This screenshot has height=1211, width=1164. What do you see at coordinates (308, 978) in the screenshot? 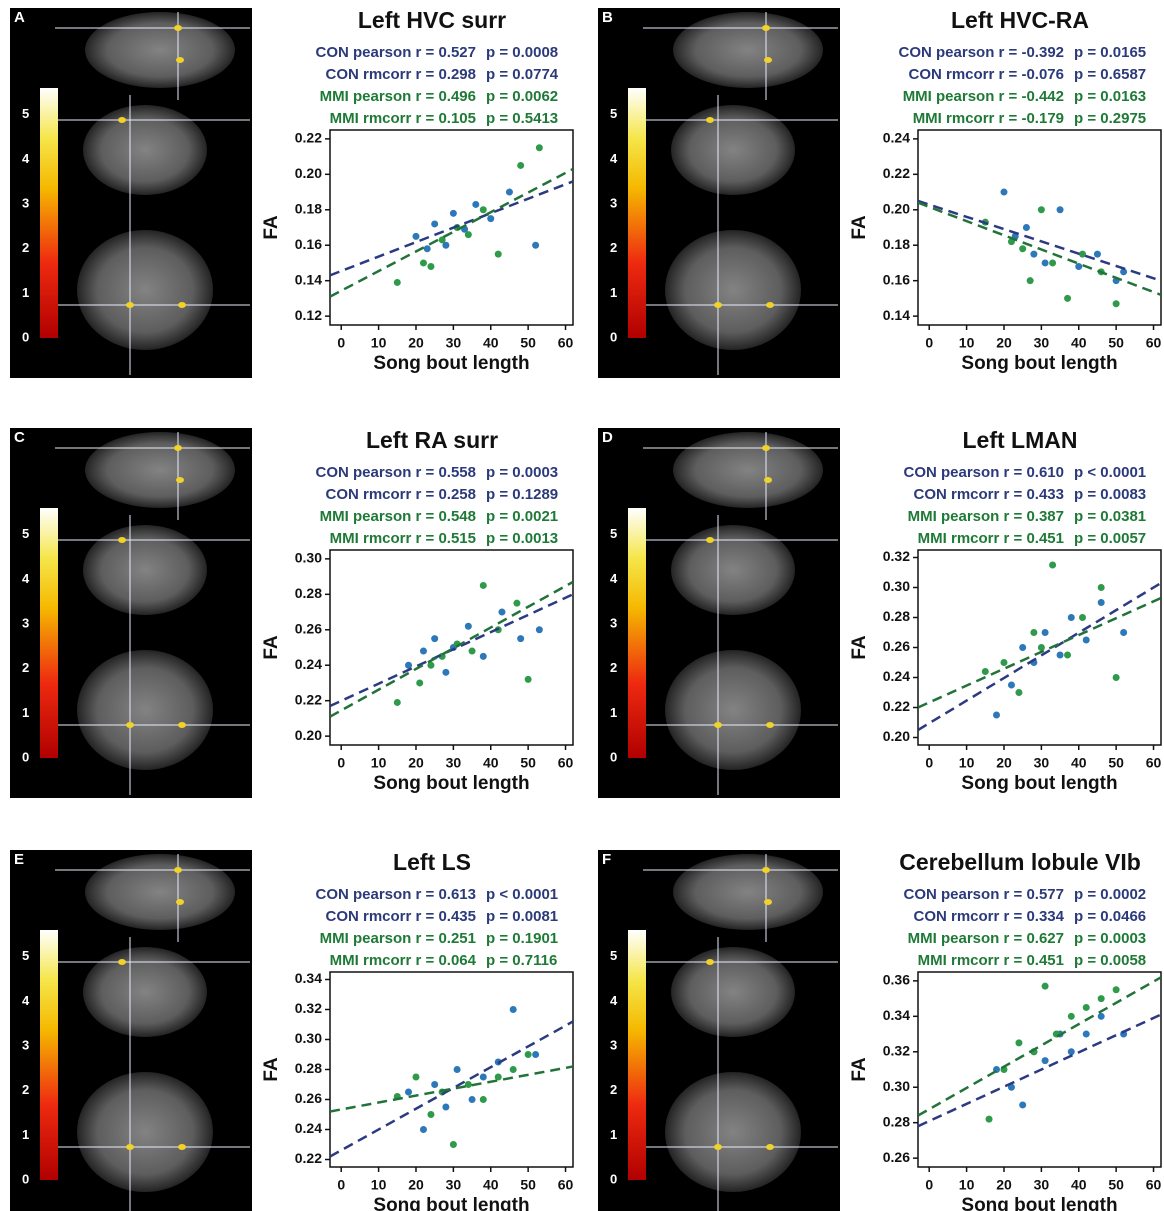
I see `y-tick-label: 0.34` at bounding box center [308, 978].